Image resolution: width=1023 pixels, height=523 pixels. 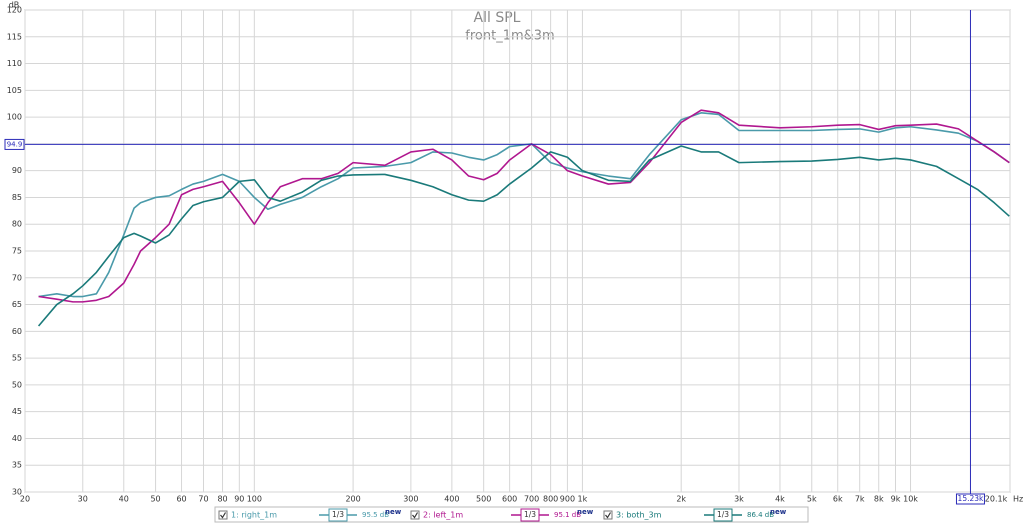 What do you see at coordinates (352, 499) in the screenshot?
I see `x-tick-label: 200` at bounding box center [352, 499].